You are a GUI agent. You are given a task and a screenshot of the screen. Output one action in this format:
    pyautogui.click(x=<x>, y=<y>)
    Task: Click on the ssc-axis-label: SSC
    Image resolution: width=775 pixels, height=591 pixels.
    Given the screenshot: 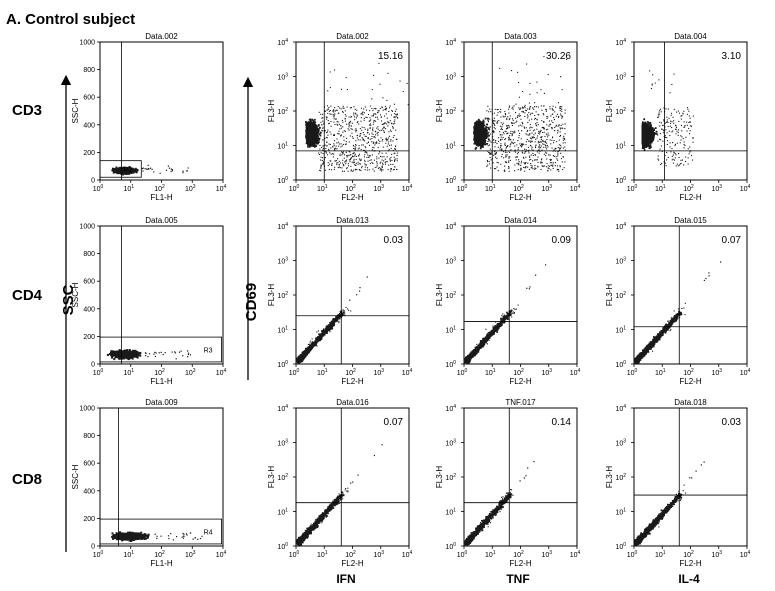 What is the action you would take?
    pyautogui.click(x=68, y=299)
    